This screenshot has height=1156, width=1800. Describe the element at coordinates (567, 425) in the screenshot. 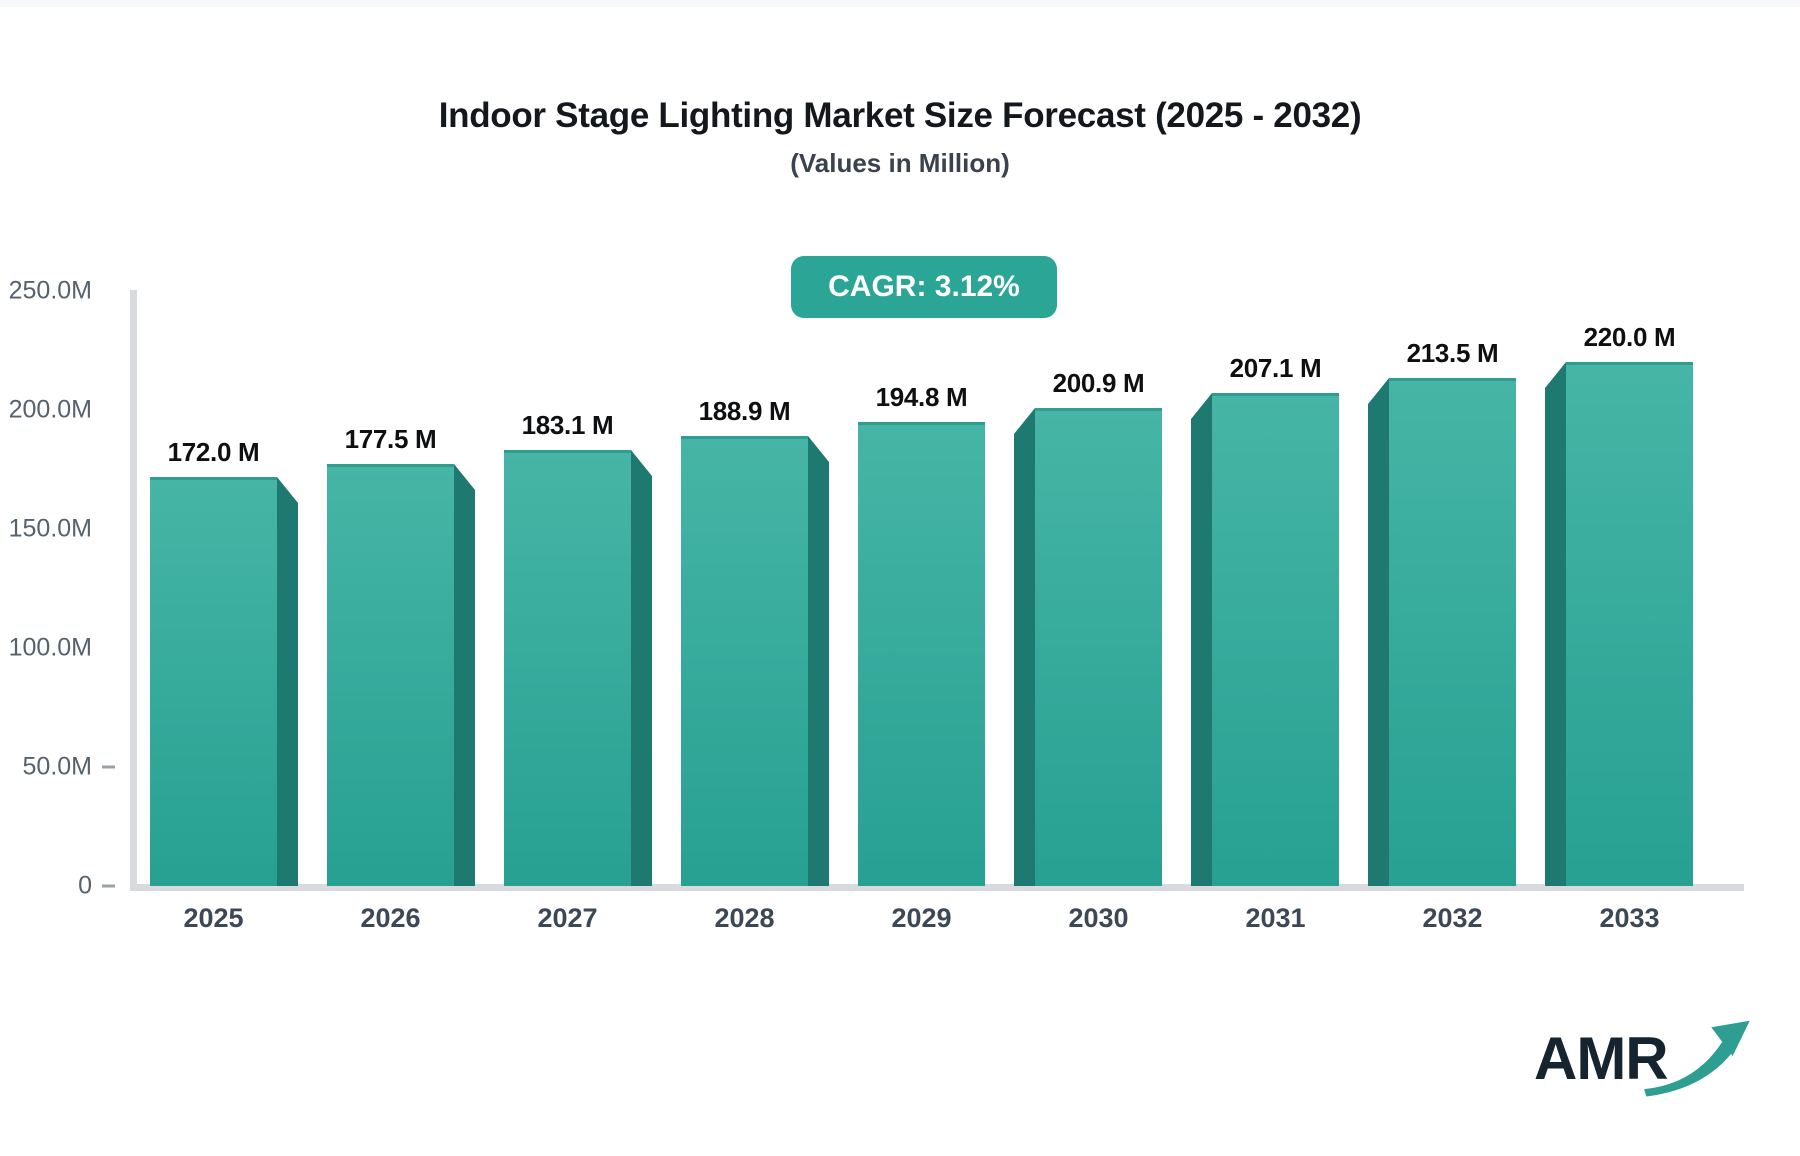

I see `bar-value-label: 183.1 M` at that location.